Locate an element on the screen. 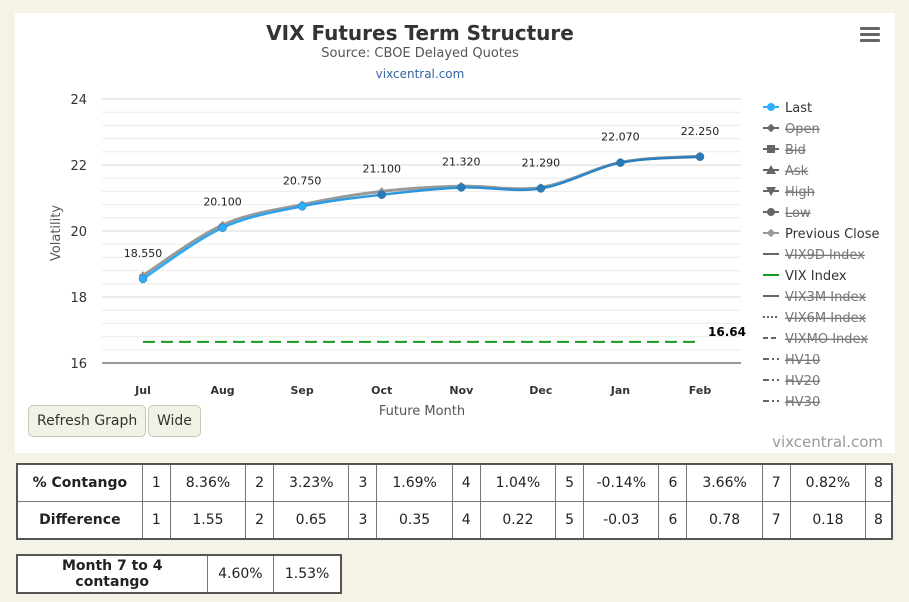  data-label: 18.550 is located at coordinates (143, 253).